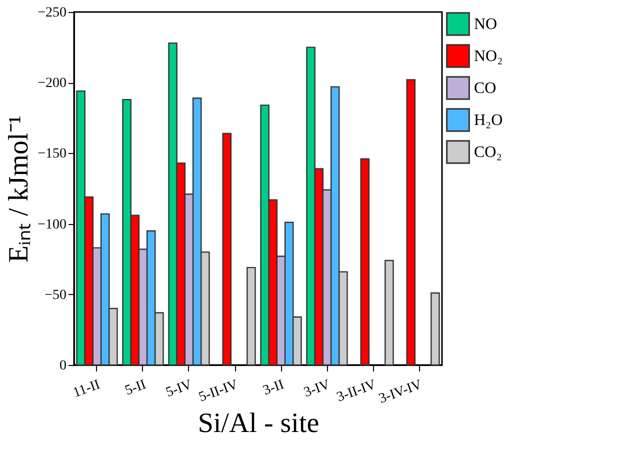 The width and height of the screenshot is (643, 467). What do you see at coordinates (52, 154) in the screenshot?
I see `y-tick-label: −150` at bounding box center [52, 154].